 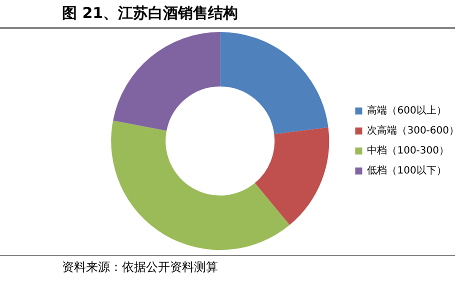 I want to click on chart-title: 图 21、江苏白酒销售结构, so click(x=150, y=13).